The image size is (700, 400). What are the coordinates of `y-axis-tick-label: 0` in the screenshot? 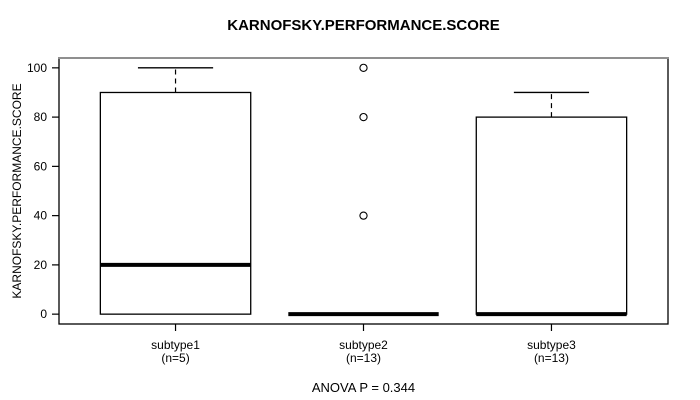 It's located at (43, 314).